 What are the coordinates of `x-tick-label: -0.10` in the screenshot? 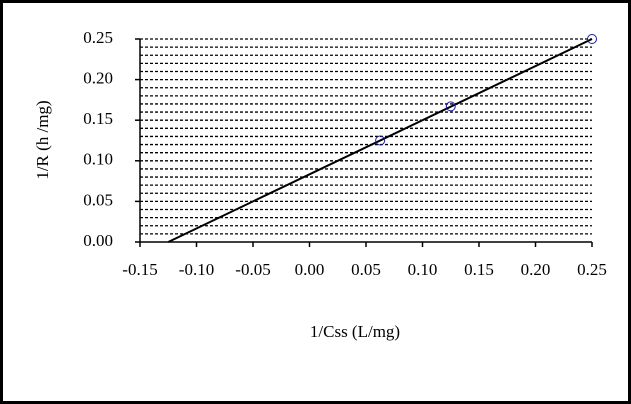 It's located at (196, 269).